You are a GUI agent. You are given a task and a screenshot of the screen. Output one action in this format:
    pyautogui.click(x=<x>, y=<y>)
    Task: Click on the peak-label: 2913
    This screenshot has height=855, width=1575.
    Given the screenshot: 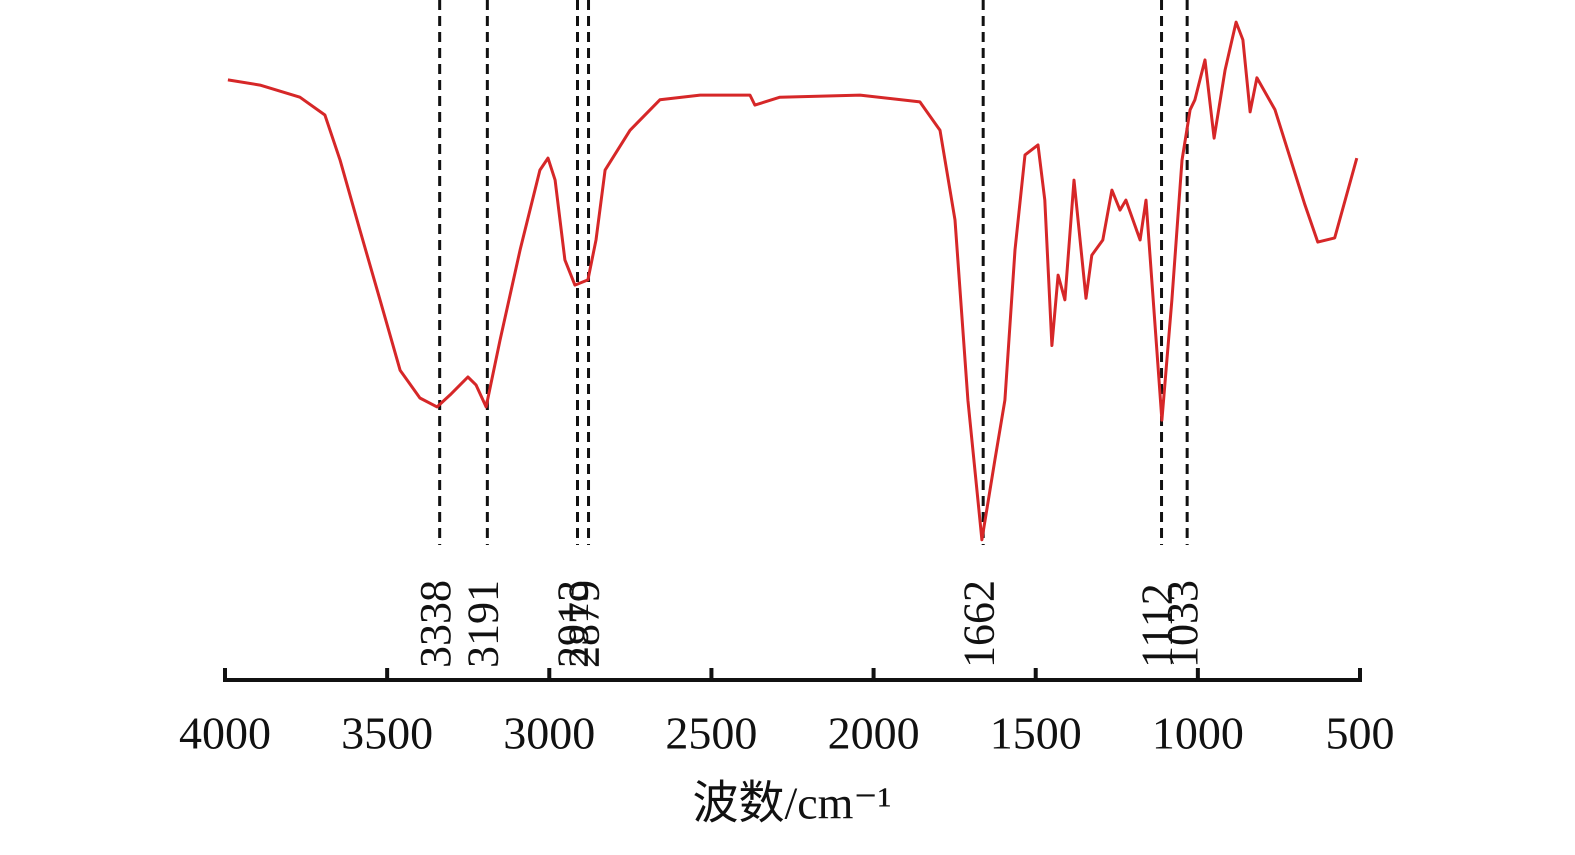 What is the action you would take?
    pyautogui.click(x=573, y=624)
    